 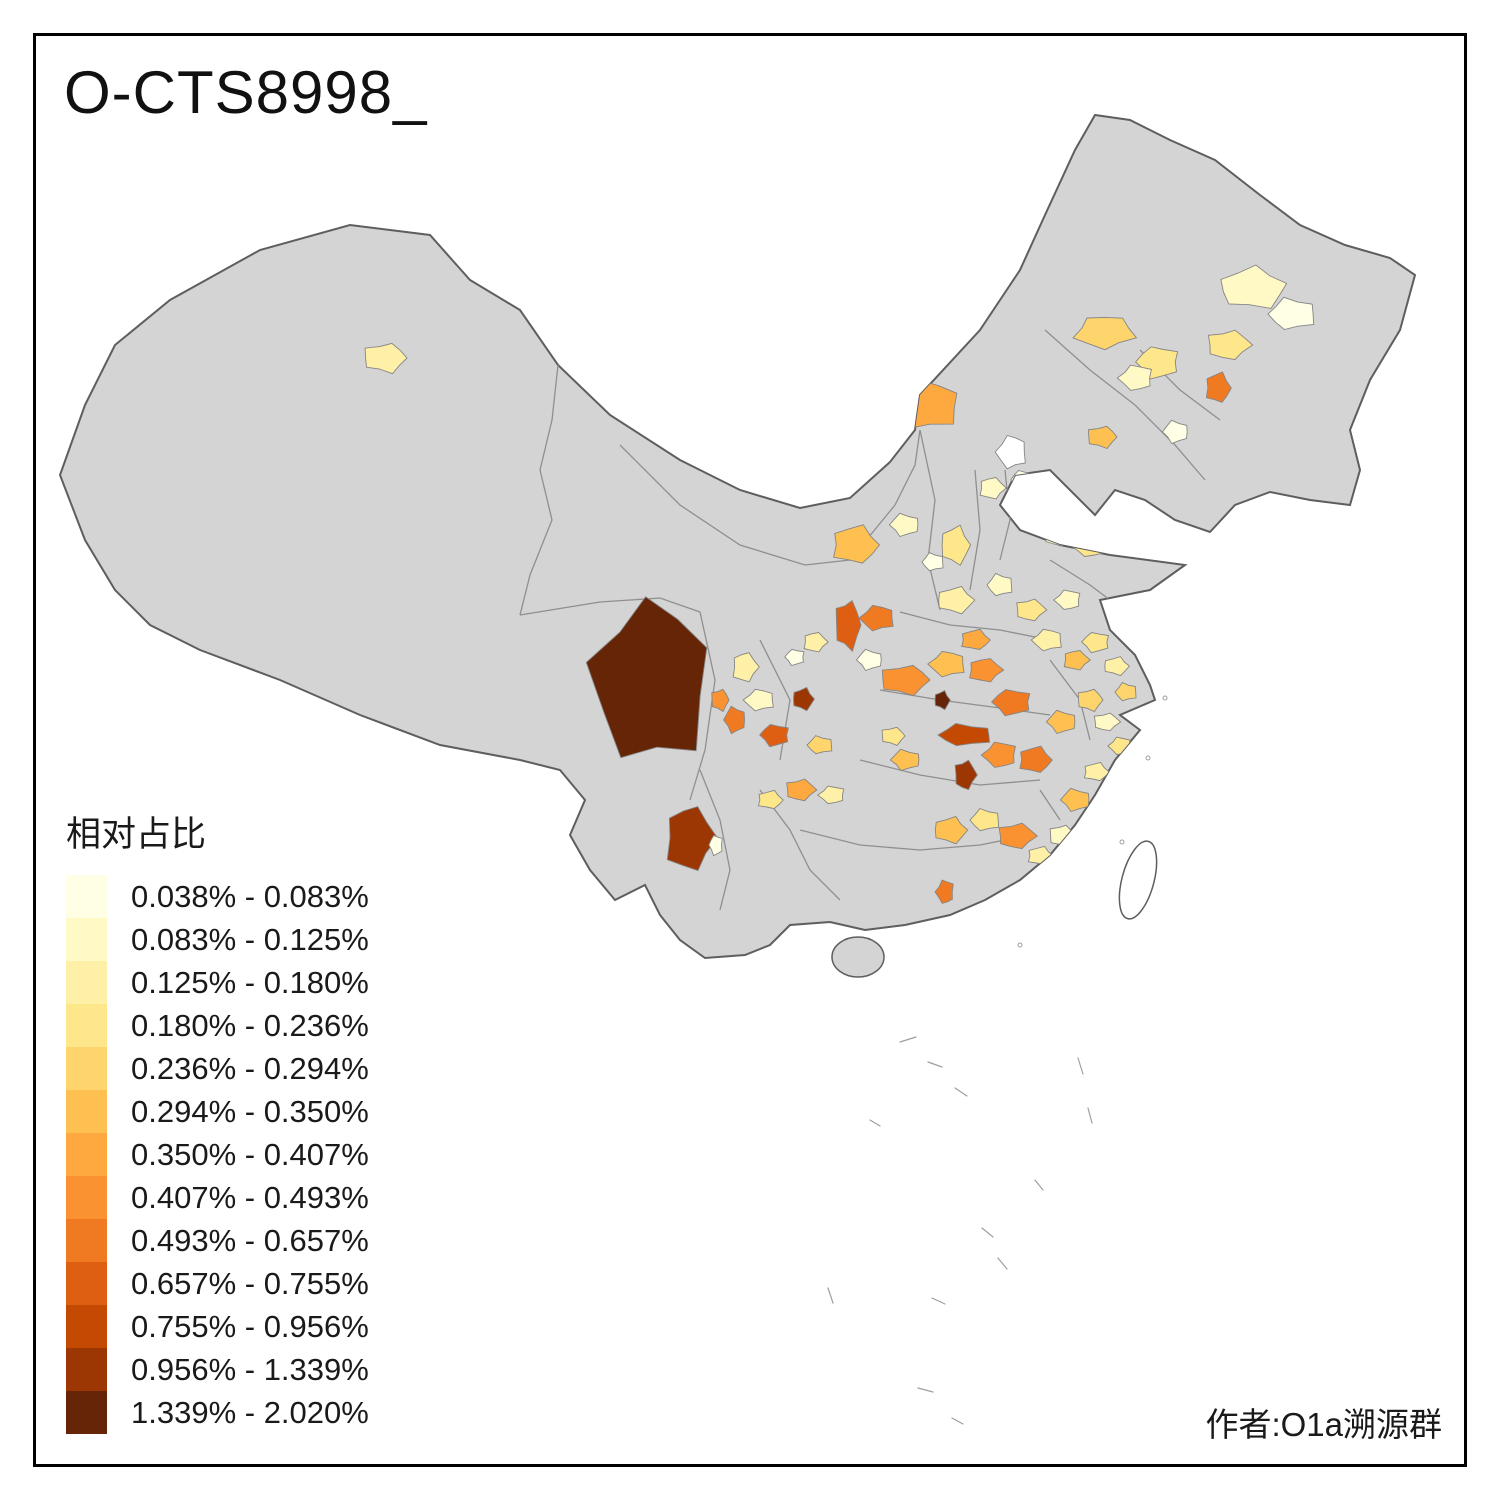 What do you see at coordinates (250, 1412) in the screenshot?
I see `legend-label: 1.339% - 2.020%` at bounding box center [250, 1412].